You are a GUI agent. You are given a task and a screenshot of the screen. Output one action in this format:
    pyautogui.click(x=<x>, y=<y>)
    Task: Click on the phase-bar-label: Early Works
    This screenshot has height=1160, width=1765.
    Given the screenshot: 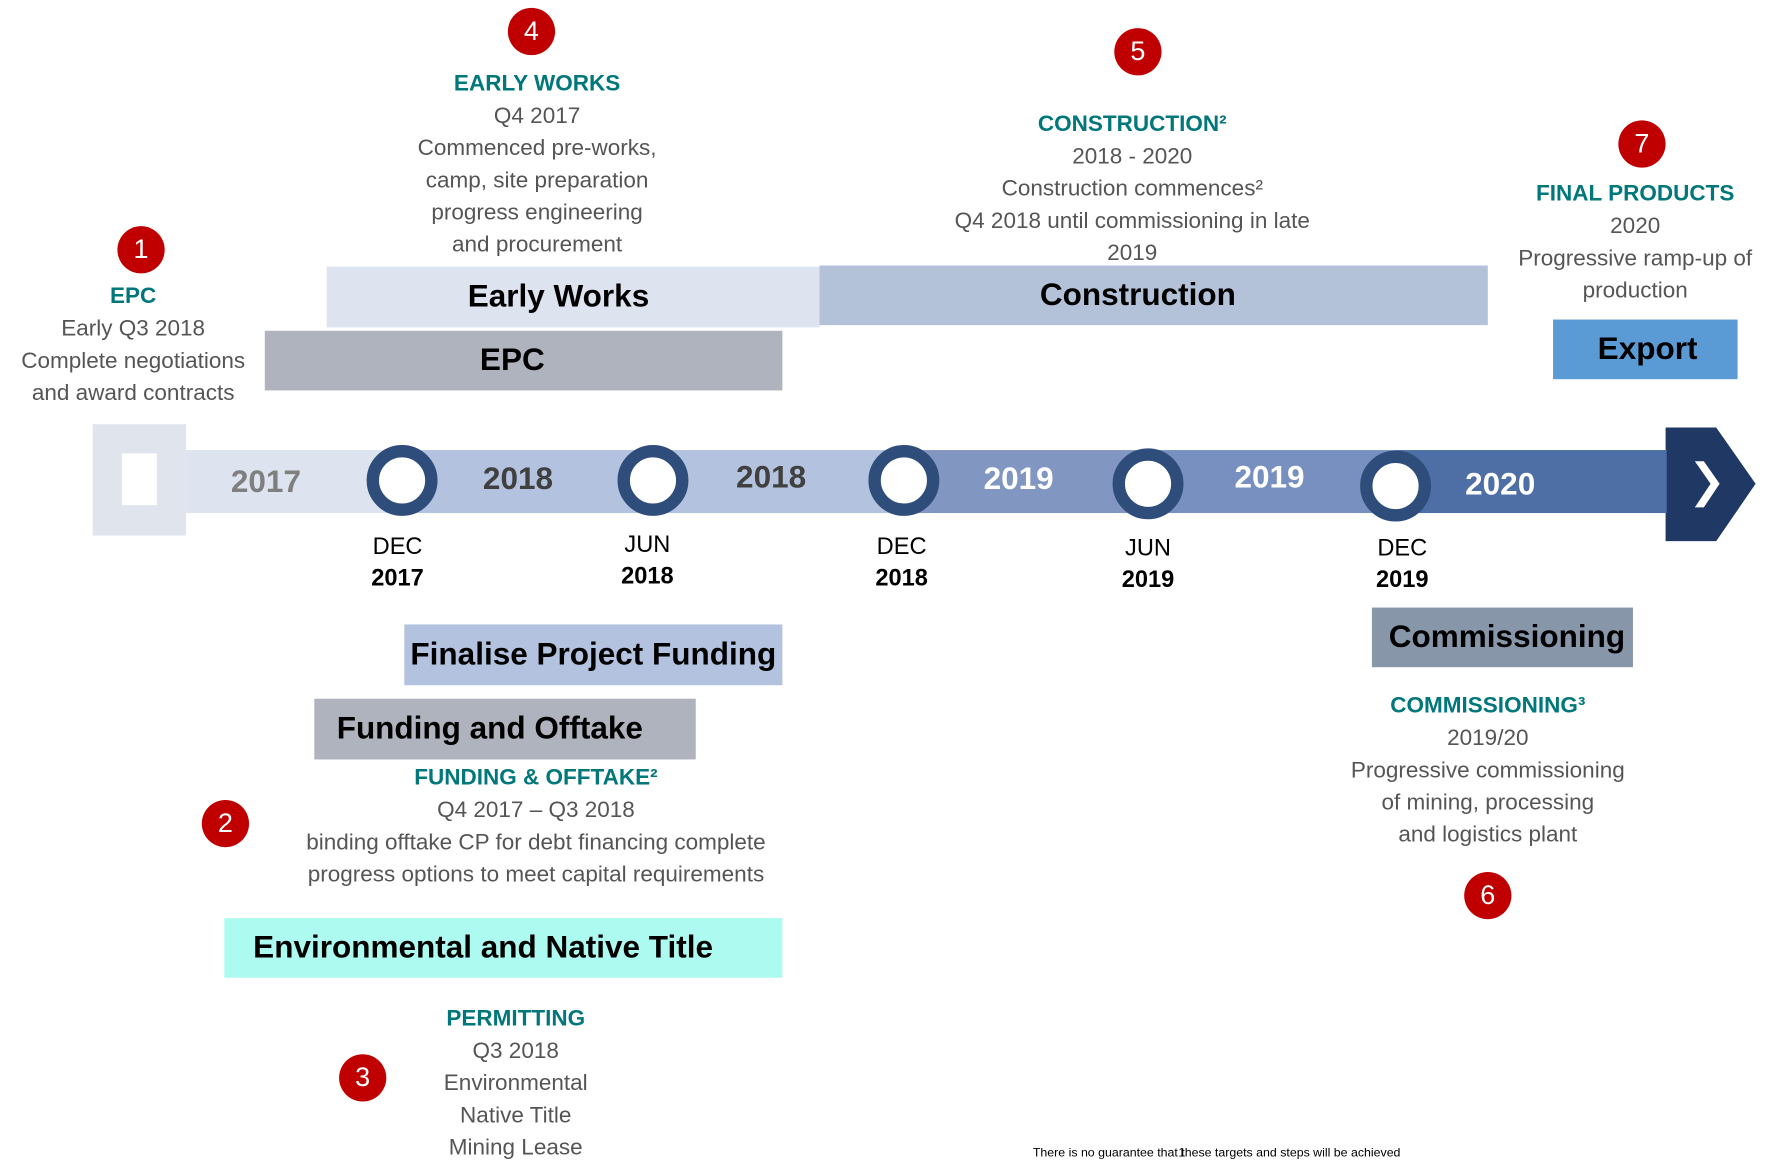 What is the action you would take?
    pyautogui.click(x=559, y=295)
    